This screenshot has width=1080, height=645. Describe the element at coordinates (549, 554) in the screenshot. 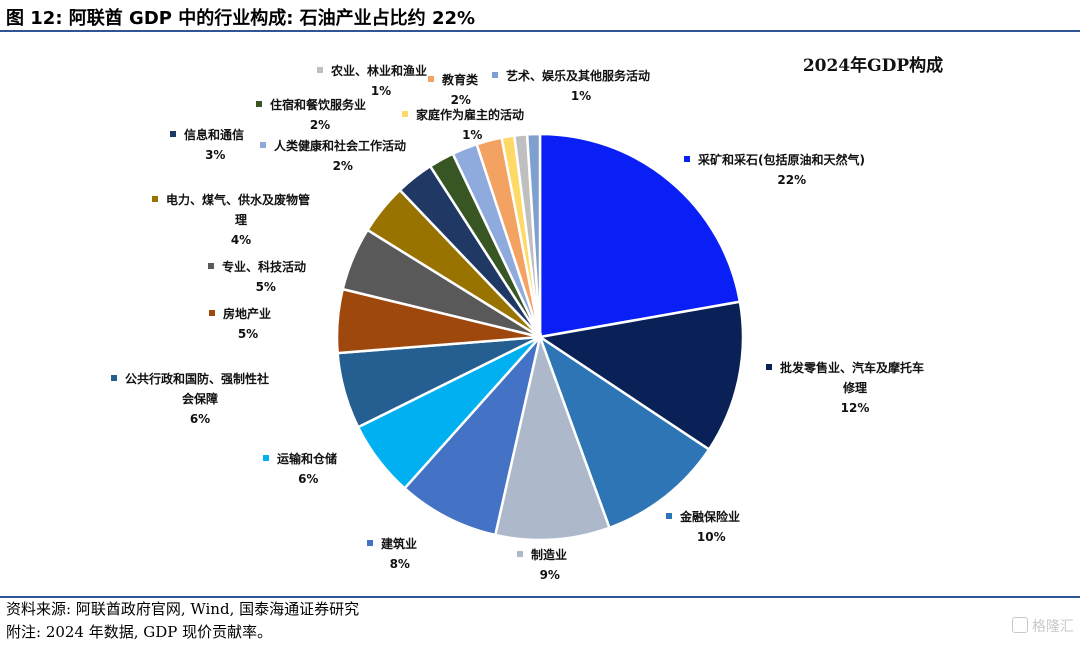

I see `slice-label-text-4-1: 制造业` at that location.